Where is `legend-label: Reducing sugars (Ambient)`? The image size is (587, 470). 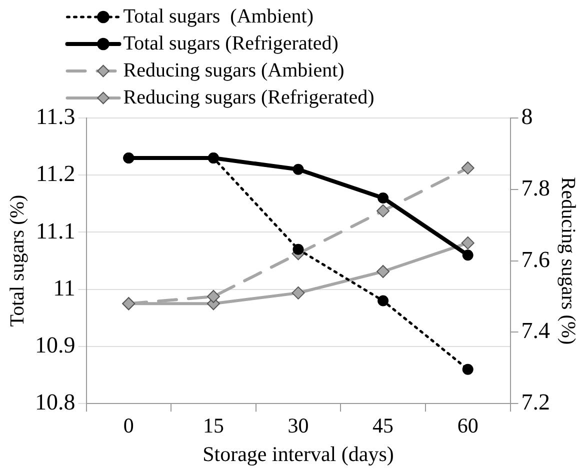 legend-label: Reducing sugars (Ambient) is located at coordinates (233, 70).